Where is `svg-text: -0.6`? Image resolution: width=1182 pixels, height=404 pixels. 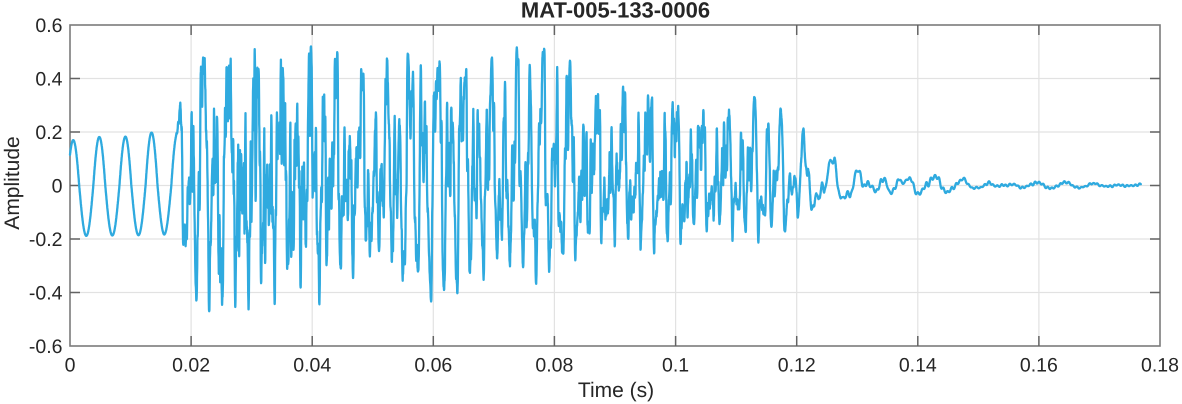
svg-text: -0.6 is located at coordinates (46, 347).